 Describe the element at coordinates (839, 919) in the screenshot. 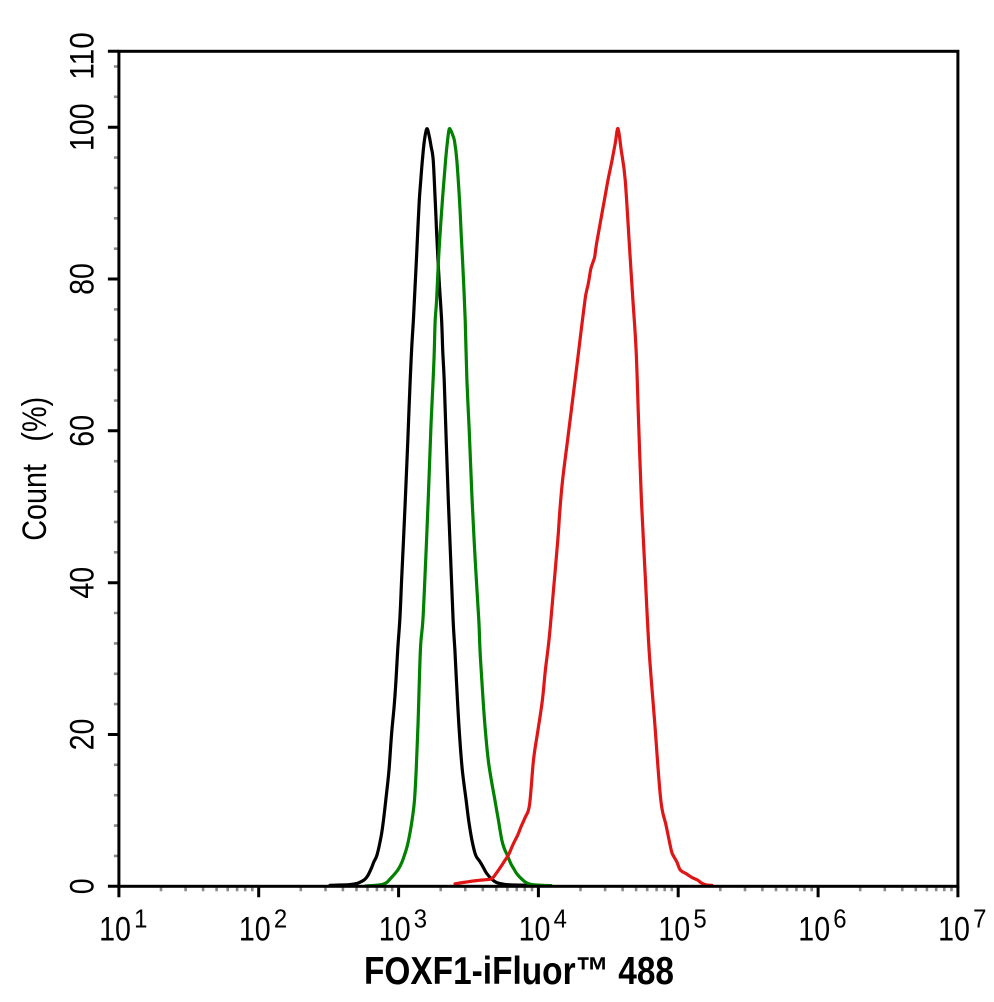

I see `svg-text: 6` at that location.